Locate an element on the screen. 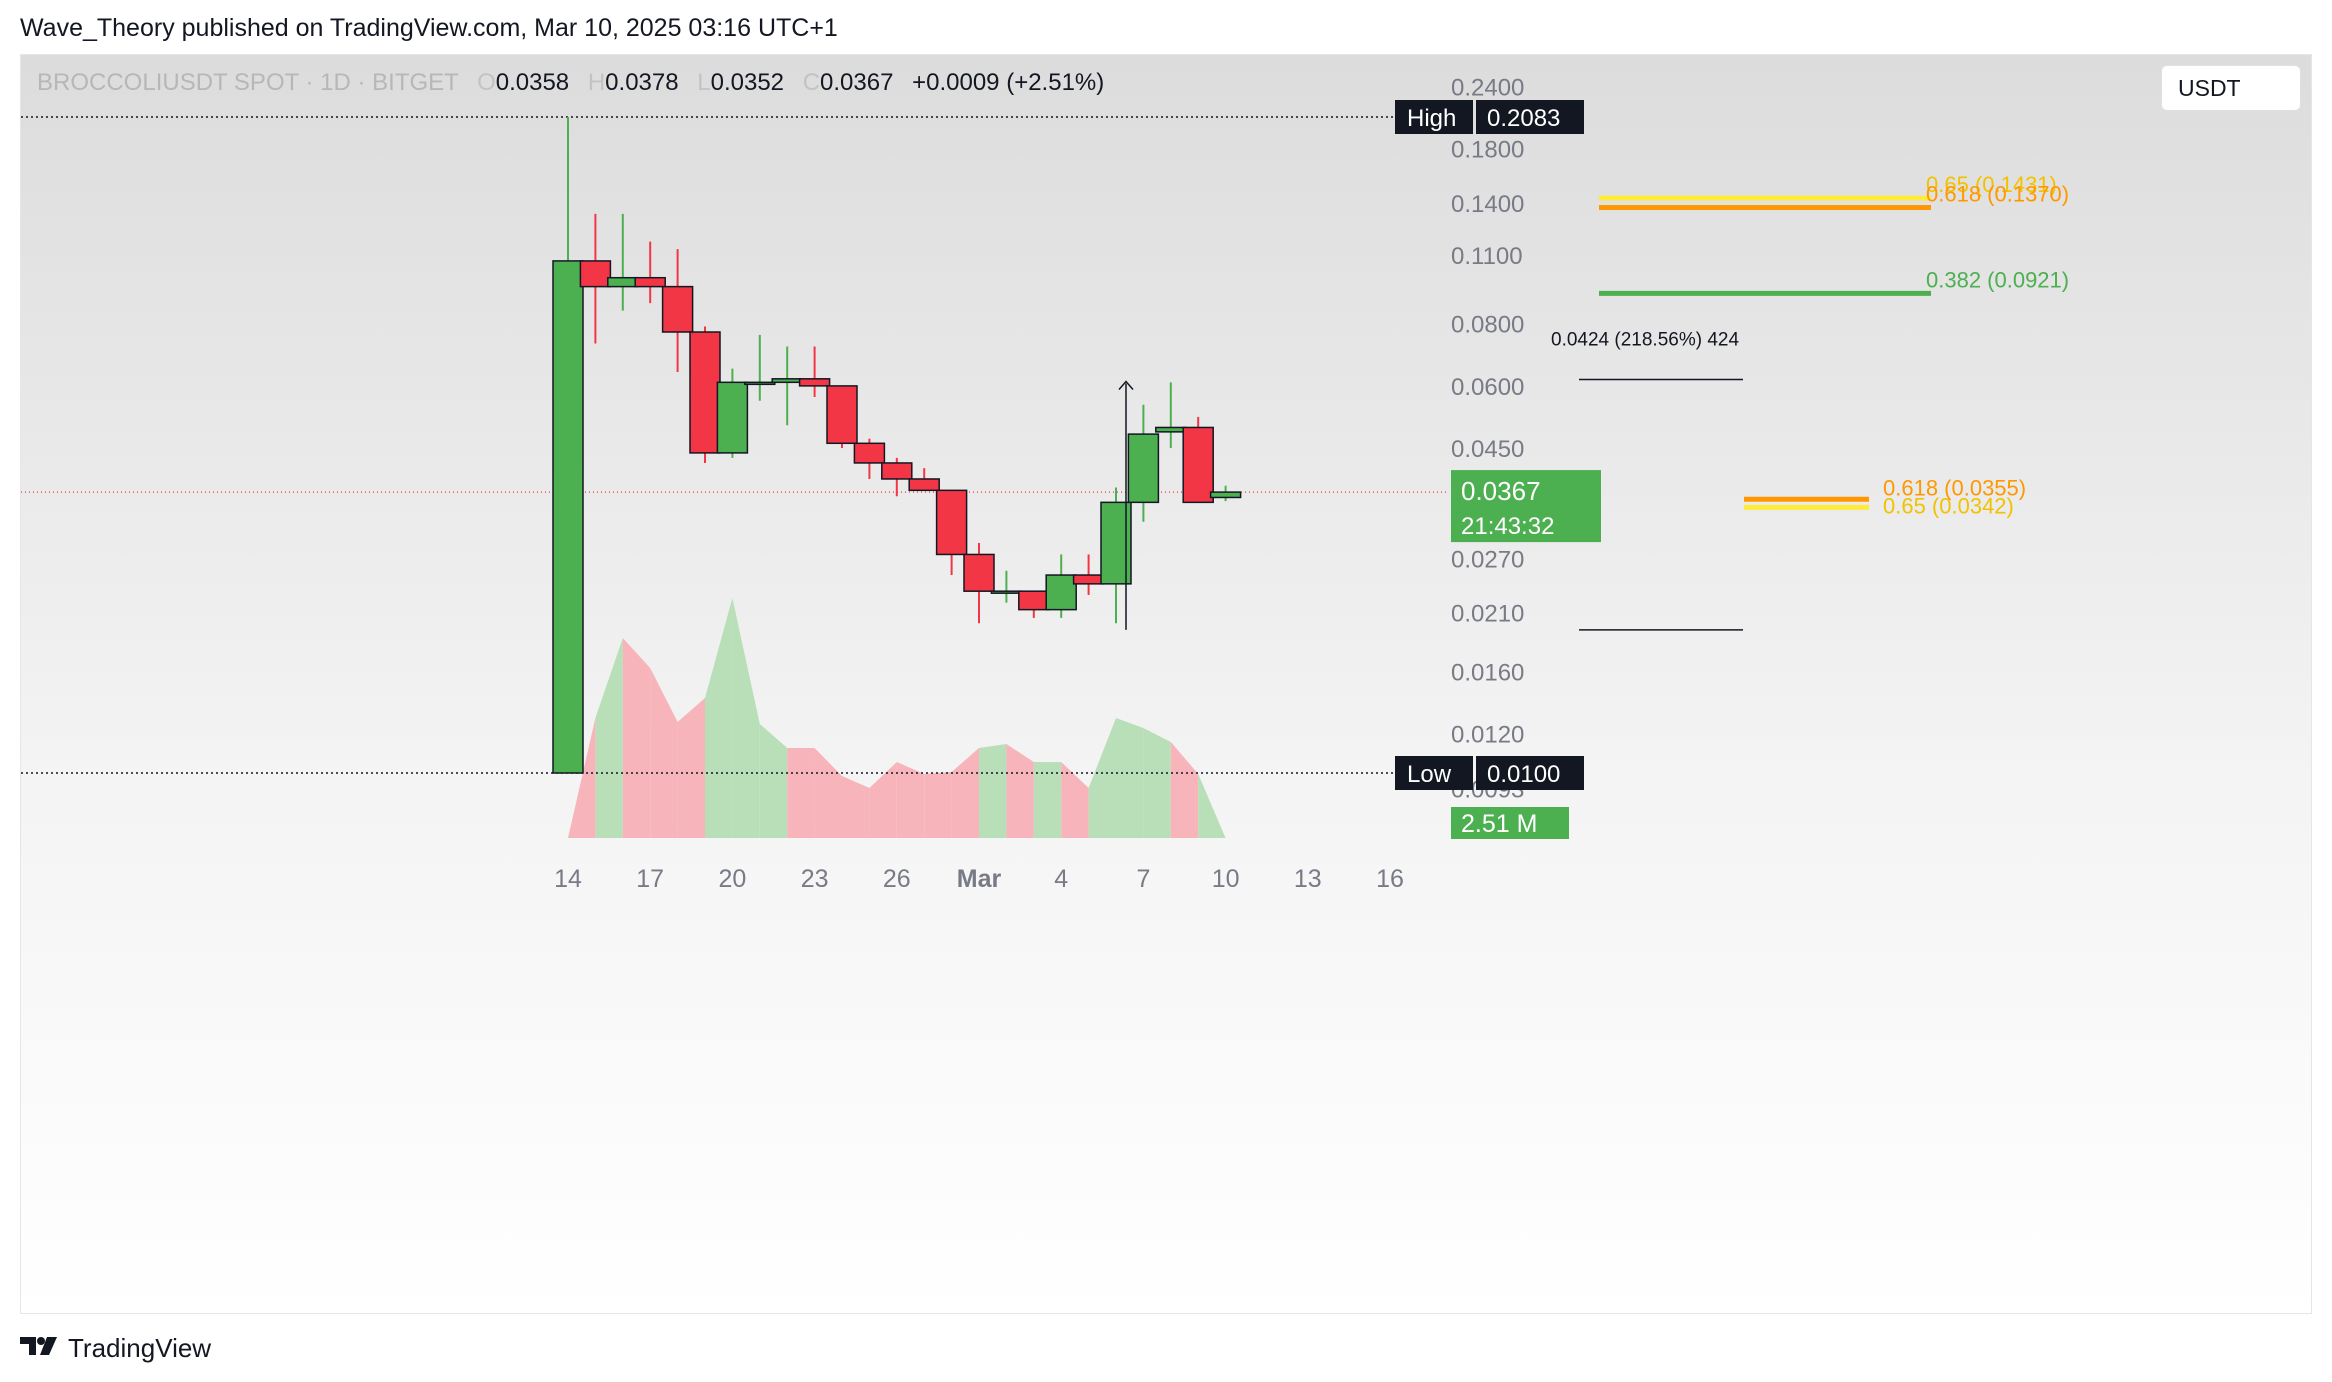 Image resolution: width=2332 pixels, height=1382 pixels. low-label: L is located at coordinates (704, 82).